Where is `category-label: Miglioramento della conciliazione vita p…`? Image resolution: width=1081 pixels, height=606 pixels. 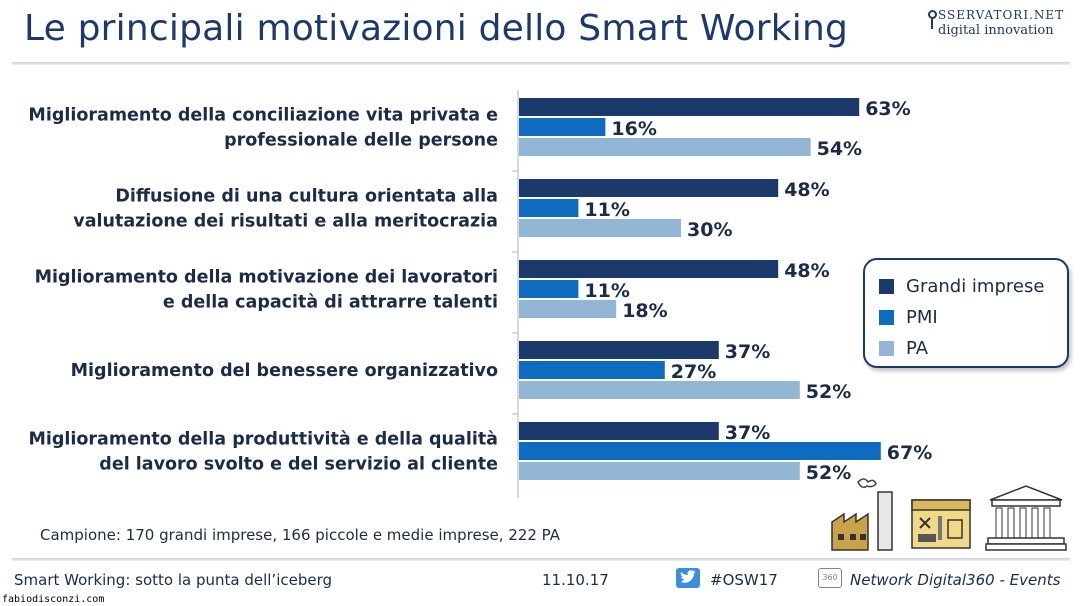 category-label: Miglioramento della conciliazione vita p… is located at coordinates (263, 116).